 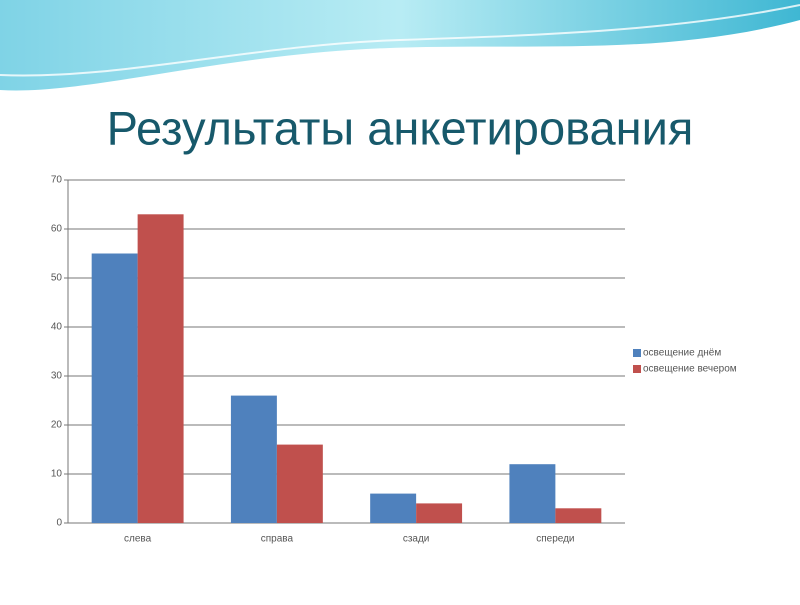 What do you see at coordinates (400, 40) in the screenshot?
I see `wave-line` at bounding box center [400, 40].